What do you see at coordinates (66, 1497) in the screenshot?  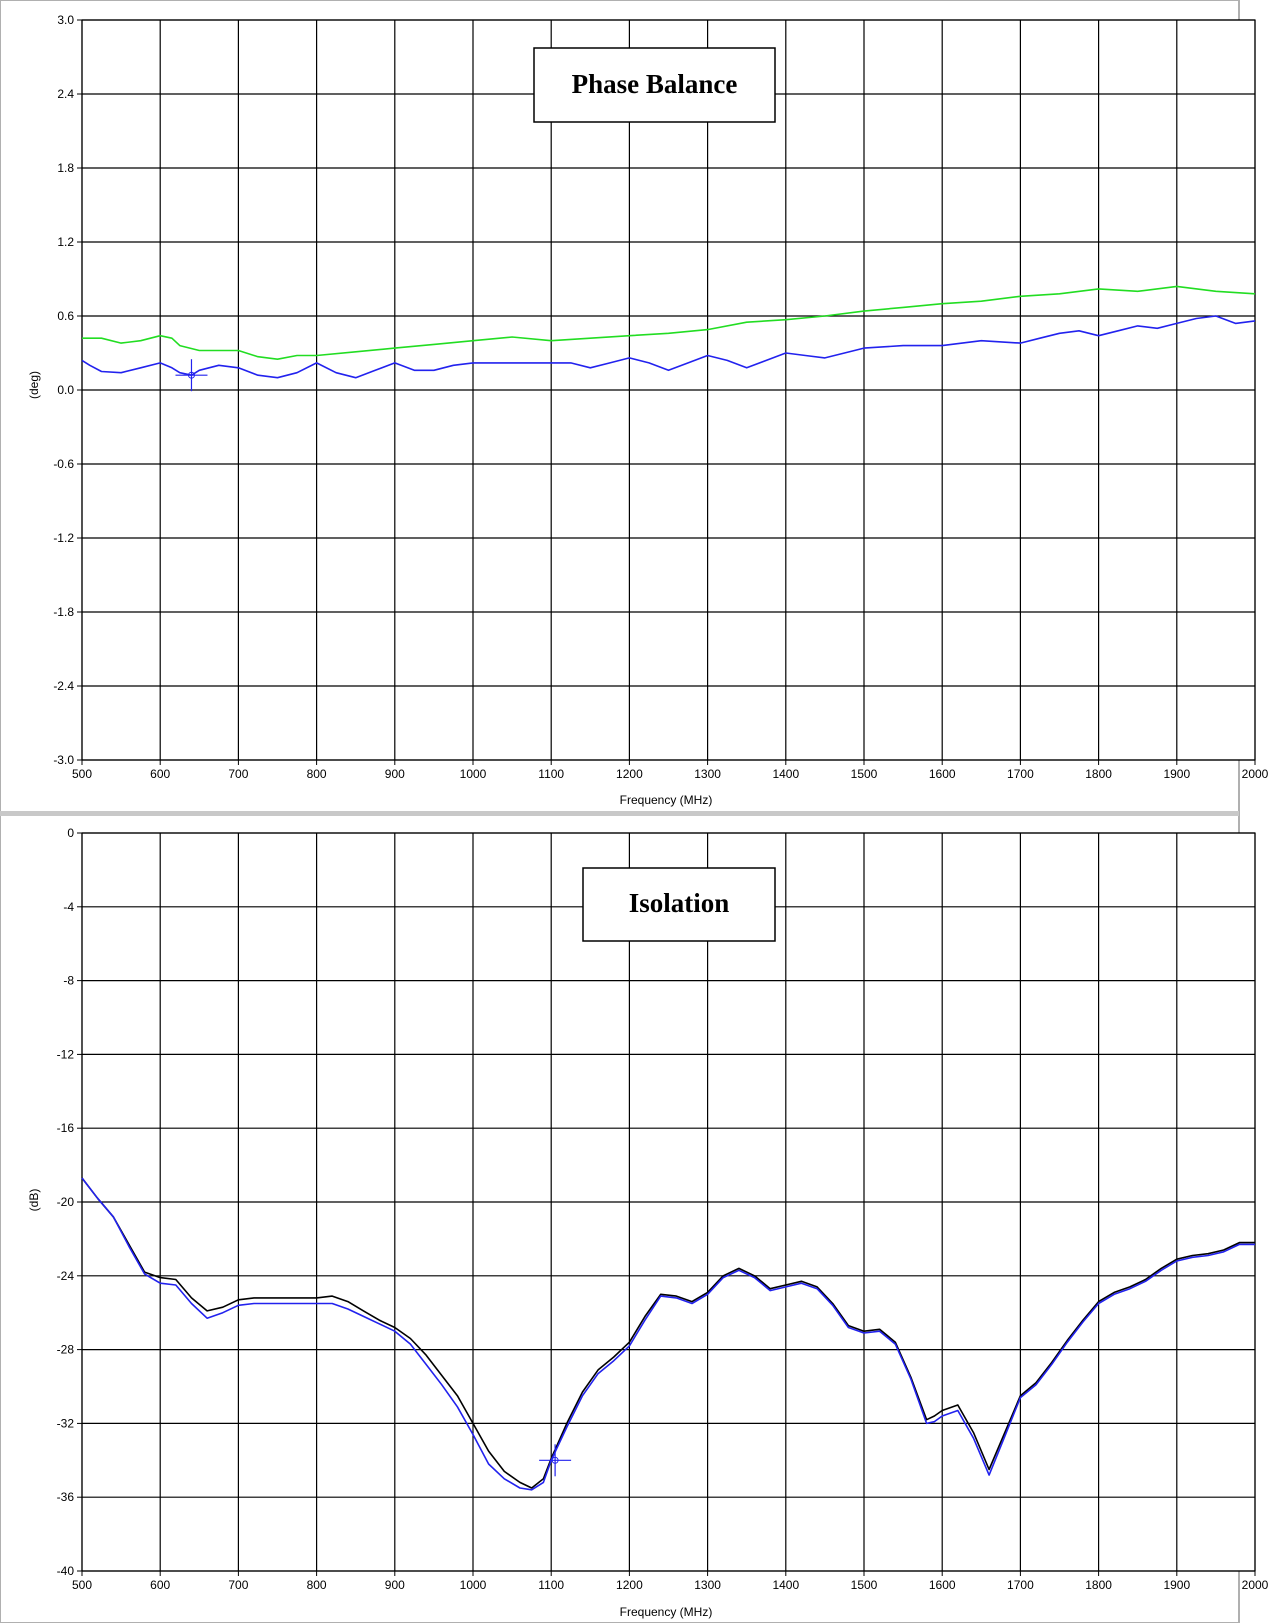 I see `y-tick-label: -36` at bounding box center [66, 1497].